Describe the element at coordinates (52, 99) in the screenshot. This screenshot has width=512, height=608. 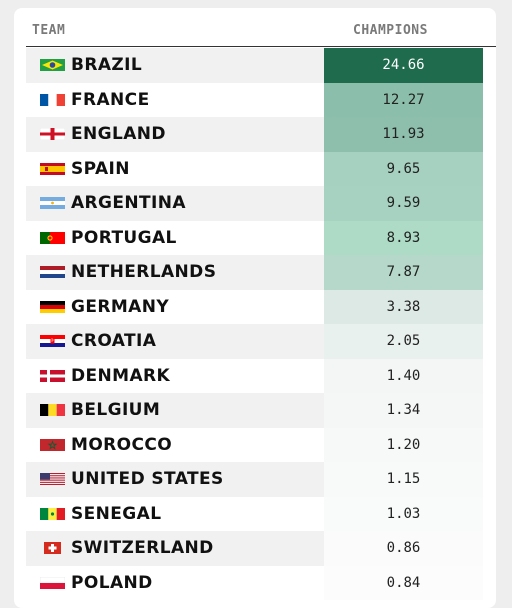
I see `france-flag-icon` at that location.